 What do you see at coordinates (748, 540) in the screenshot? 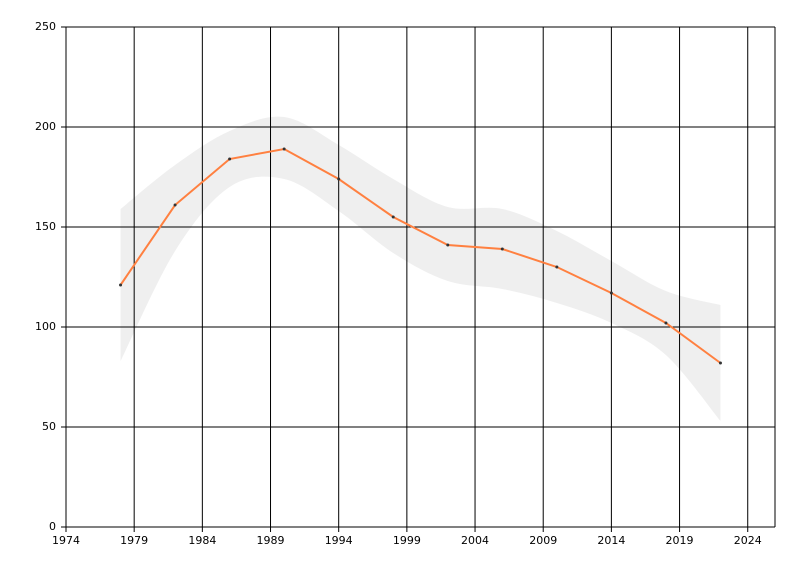
I see `x-tick-label: 2024` at bounding box center [748, 540].